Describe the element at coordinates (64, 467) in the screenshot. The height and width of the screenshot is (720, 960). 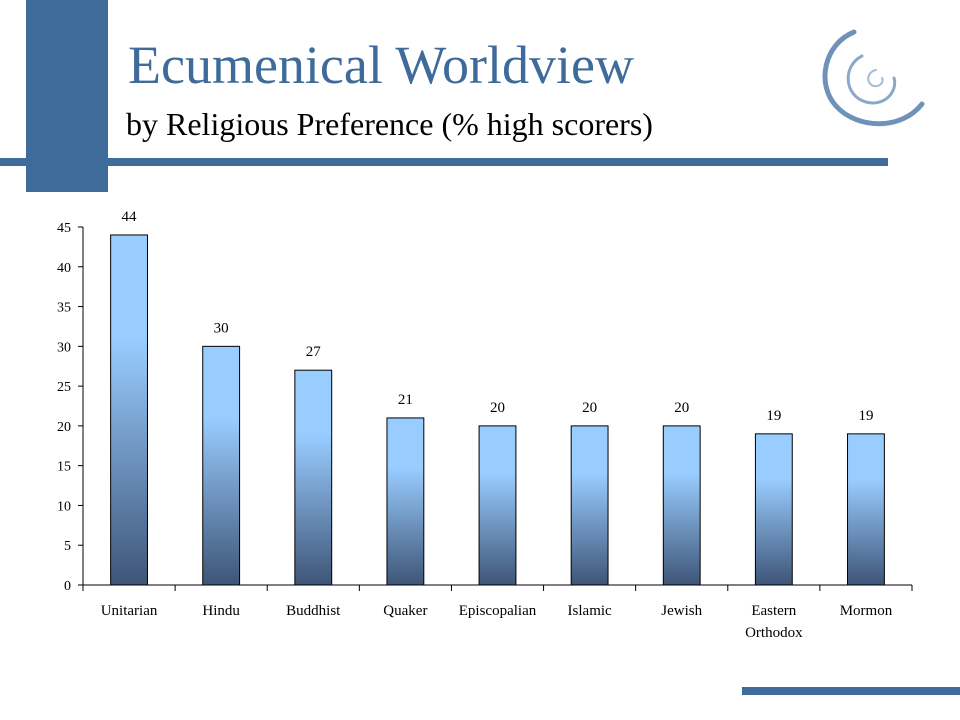
I see `y-tick-label: 15` at that location.